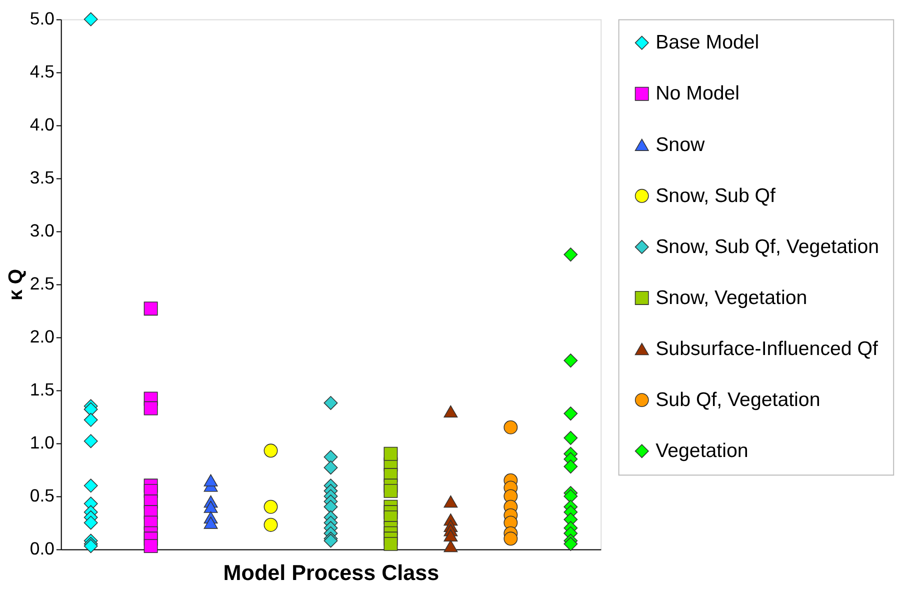  Describe the element at coordinates (42, 18) in the screenshot. I see `y-tick-label: 5.0` at that location.